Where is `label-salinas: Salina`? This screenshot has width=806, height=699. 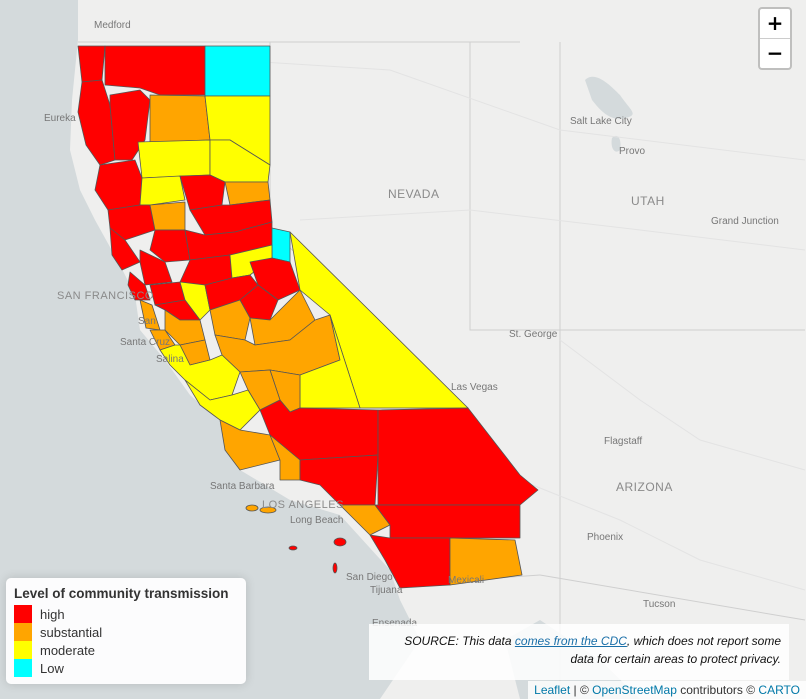
label-salinas: Salina is located at coordinates (170, 359).